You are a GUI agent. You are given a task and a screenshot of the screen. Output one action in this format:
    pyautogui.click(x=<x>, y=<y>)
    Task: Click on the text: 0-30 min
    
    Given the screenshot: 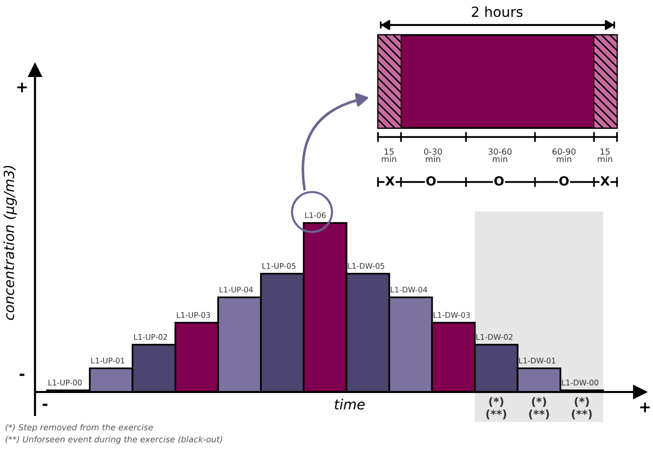 What is the action you would take?
    pyautogui.click(x=433, y=155)
    